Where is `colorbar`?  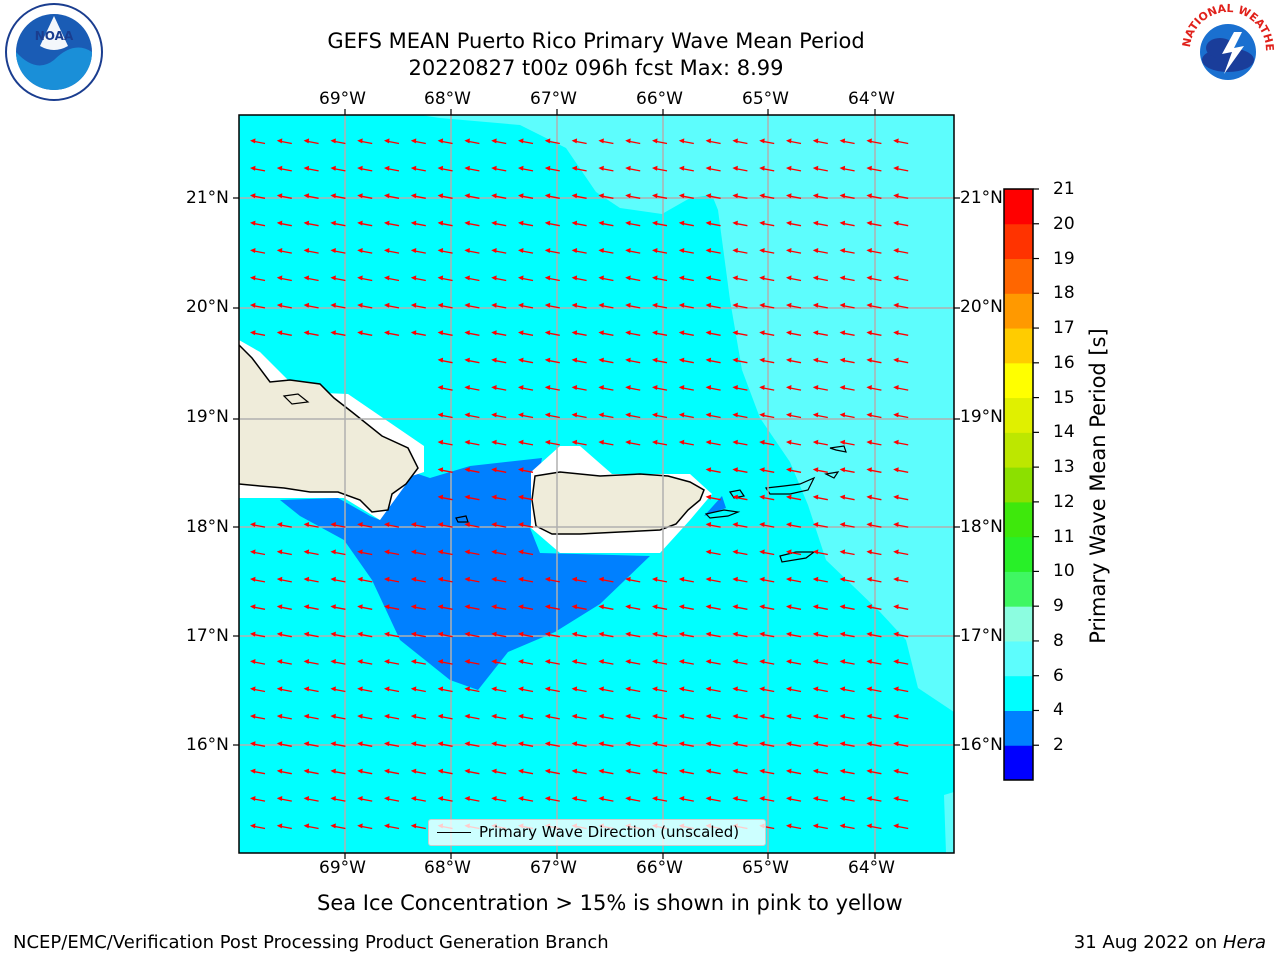 colorbar is located at coordinates (1021, 484).